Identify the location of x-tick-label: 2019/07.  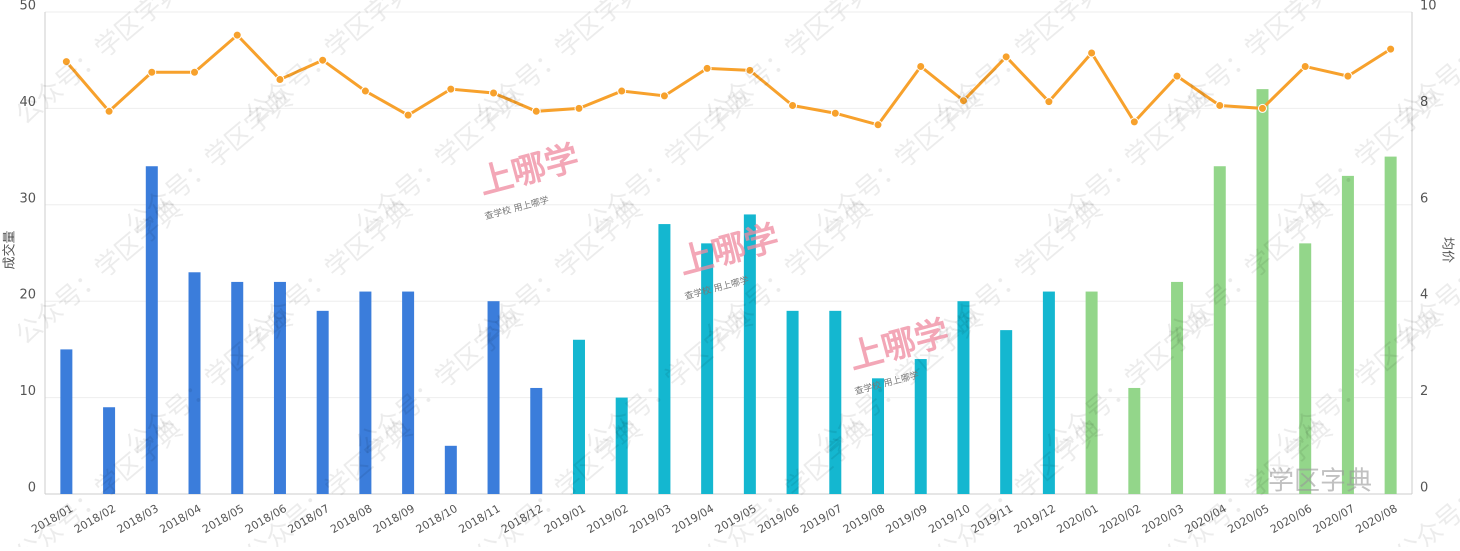
(821, 519).